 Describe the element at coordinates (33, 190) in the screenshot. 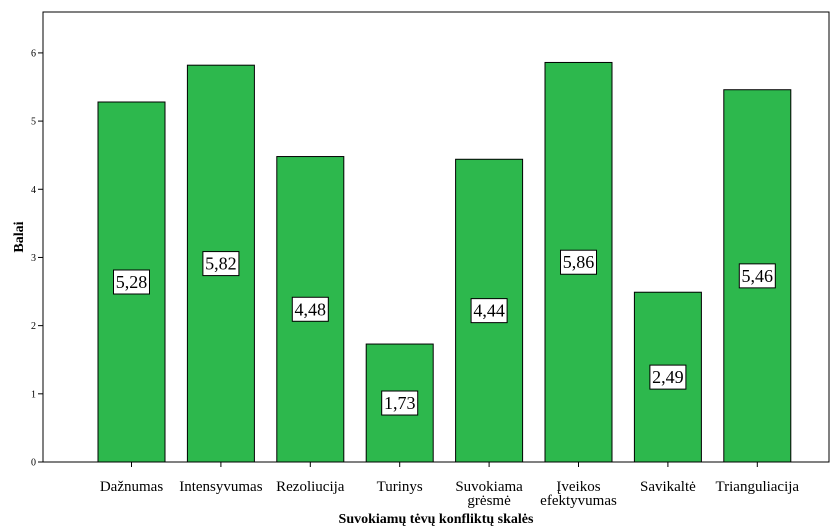

I see `y-tick-label: 4` at that location.